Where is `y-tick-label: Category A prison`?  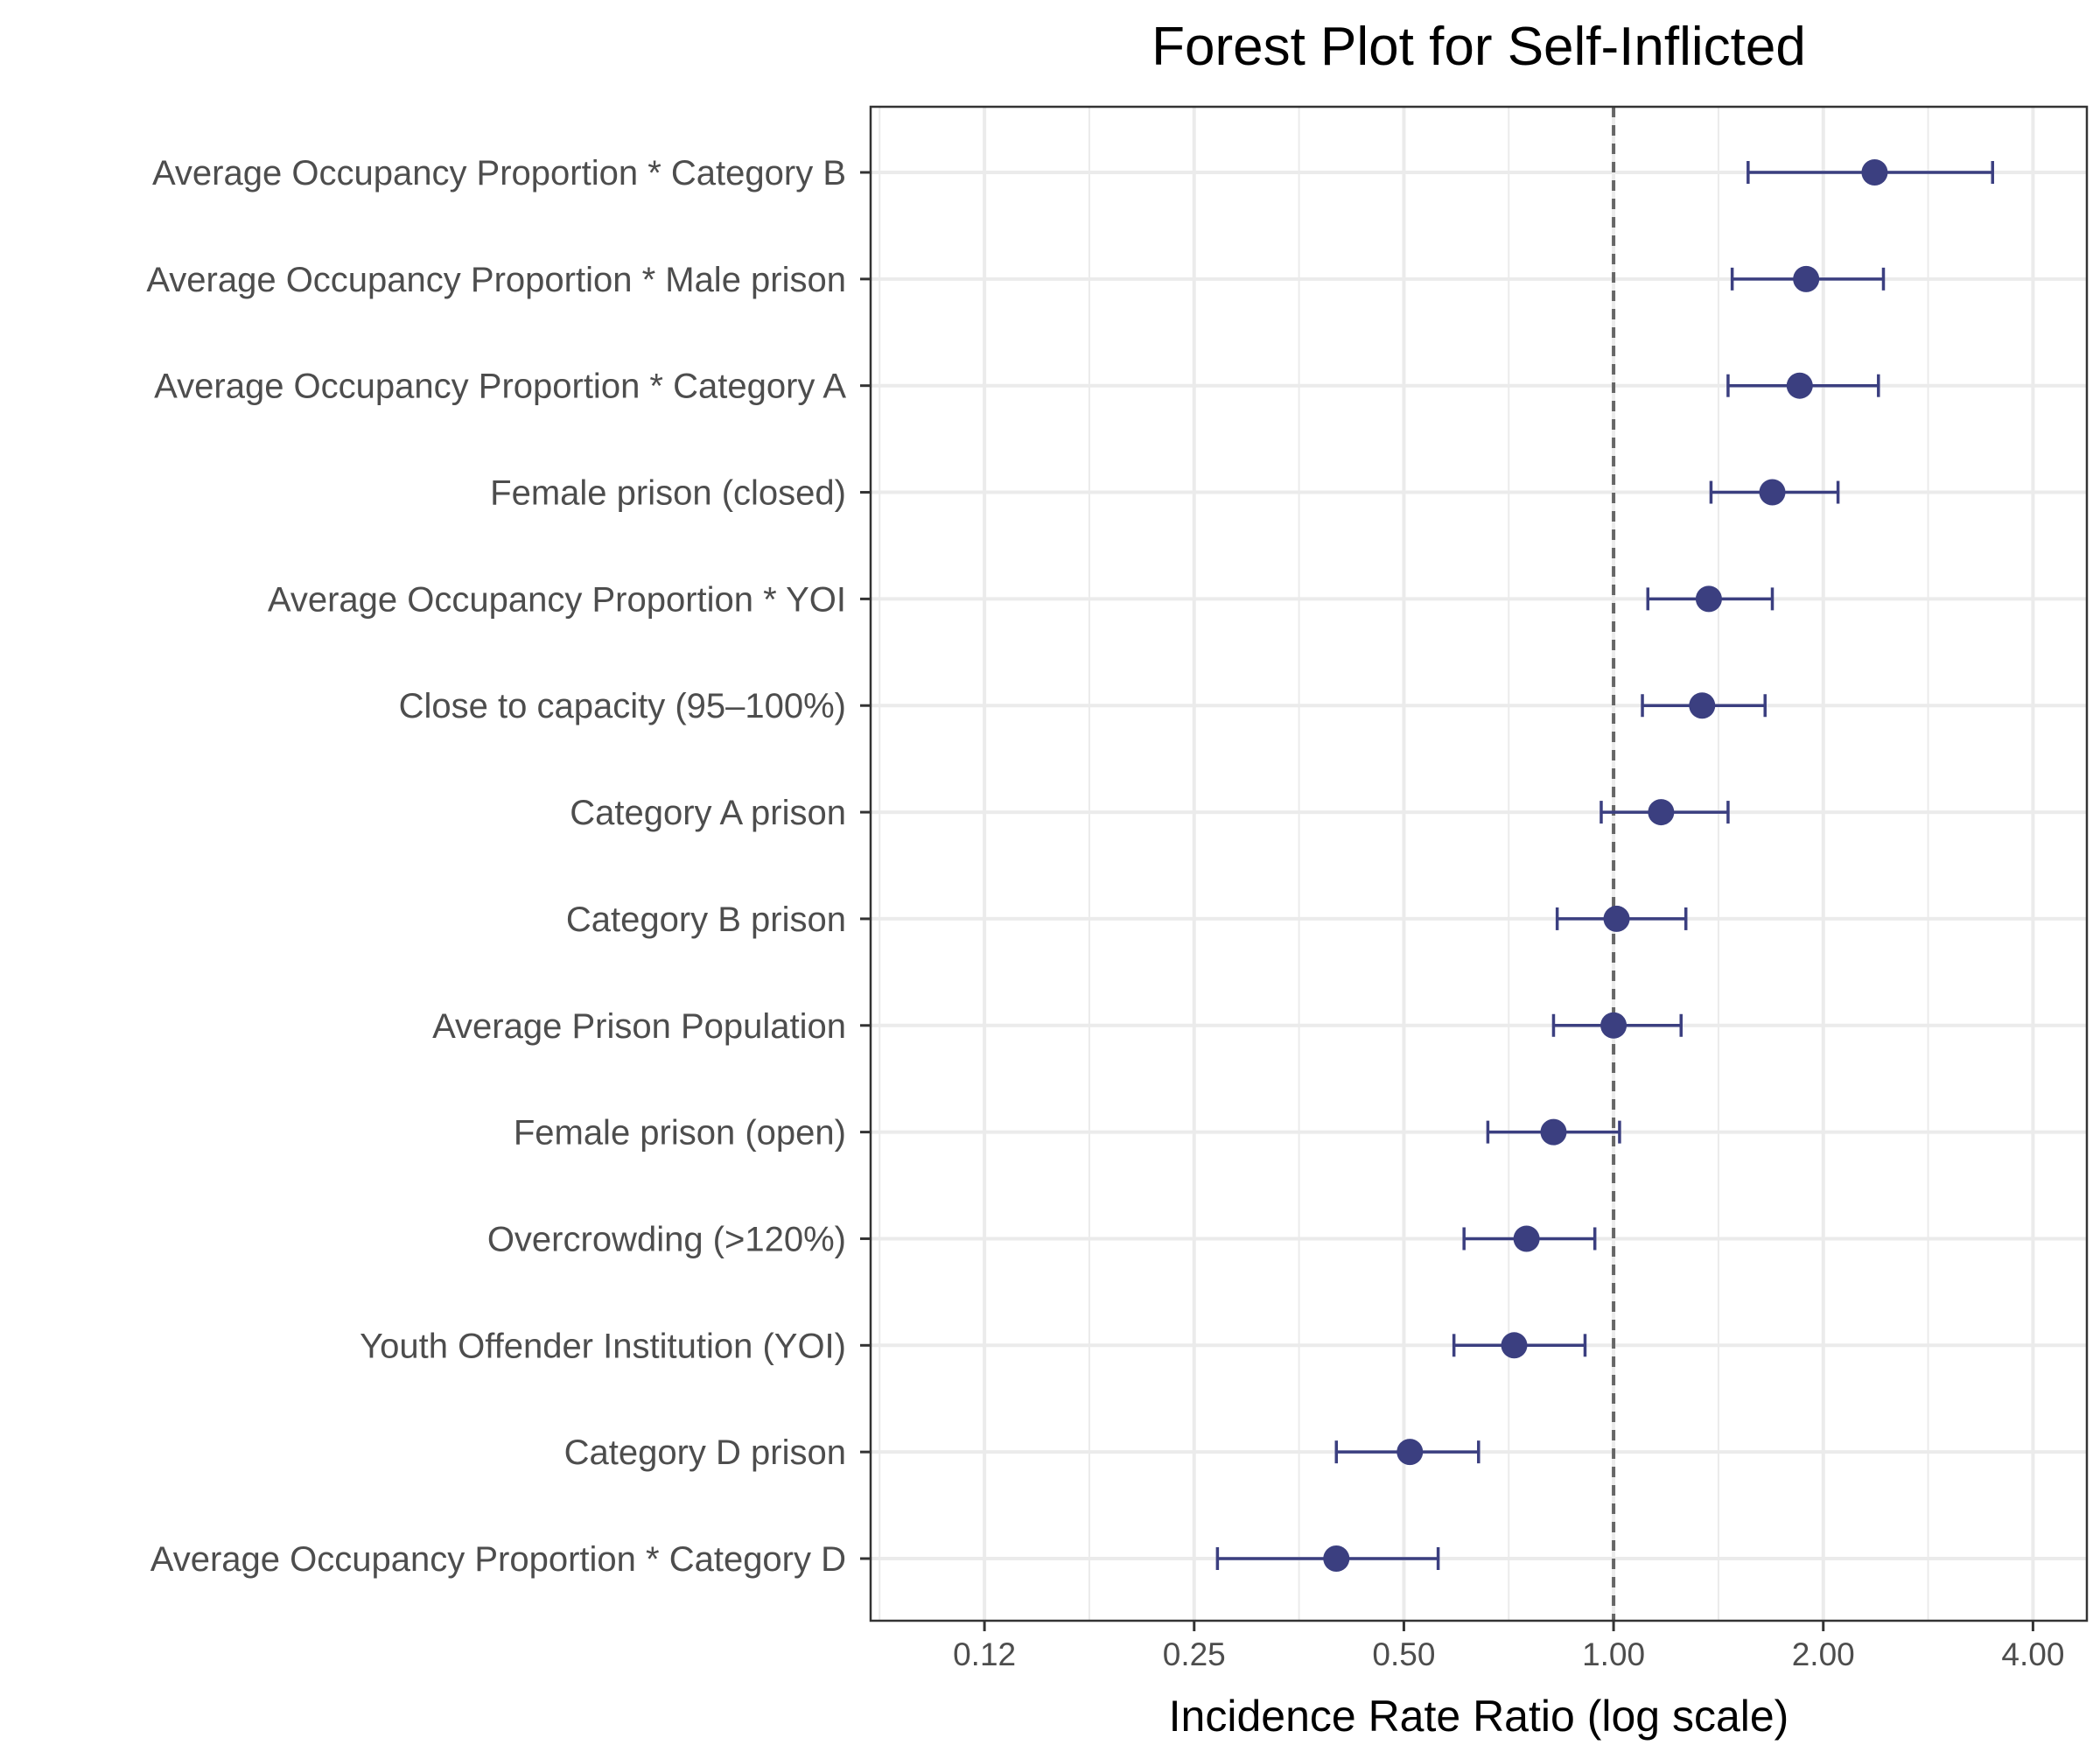 y-tick-label: Category A prison is located at coordinates (708, 813).